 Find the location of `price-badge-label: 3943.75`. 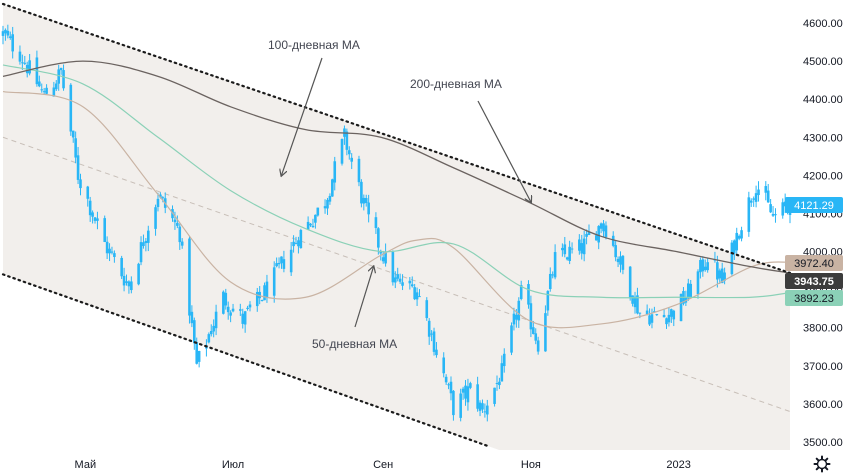

price-badge-label: 3943.75 is located at coordinates (814, 282).